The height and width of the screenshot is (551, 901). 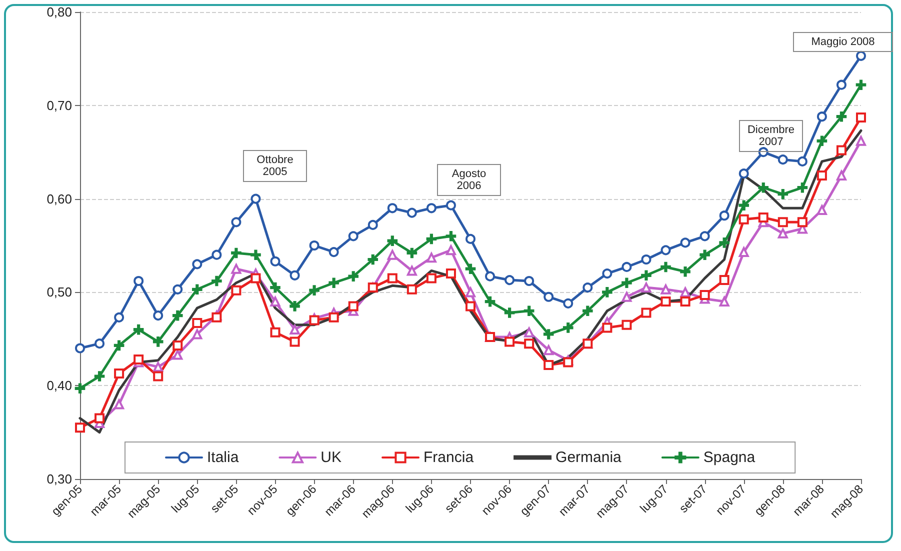 I want to click on legend-label: Spagna, so click(x=729, y=457).